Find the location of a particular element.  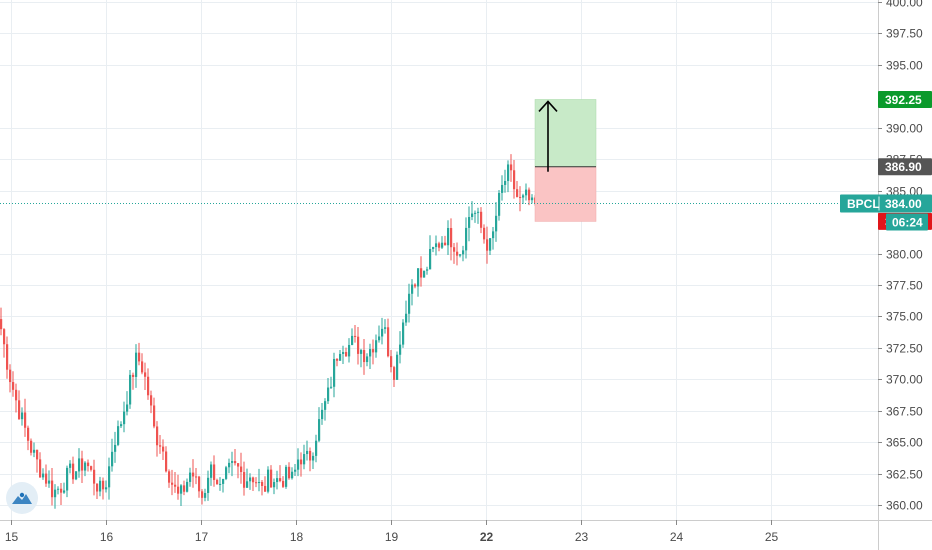

y-tick-label: 362.50 is located at coordinates (904, 475).